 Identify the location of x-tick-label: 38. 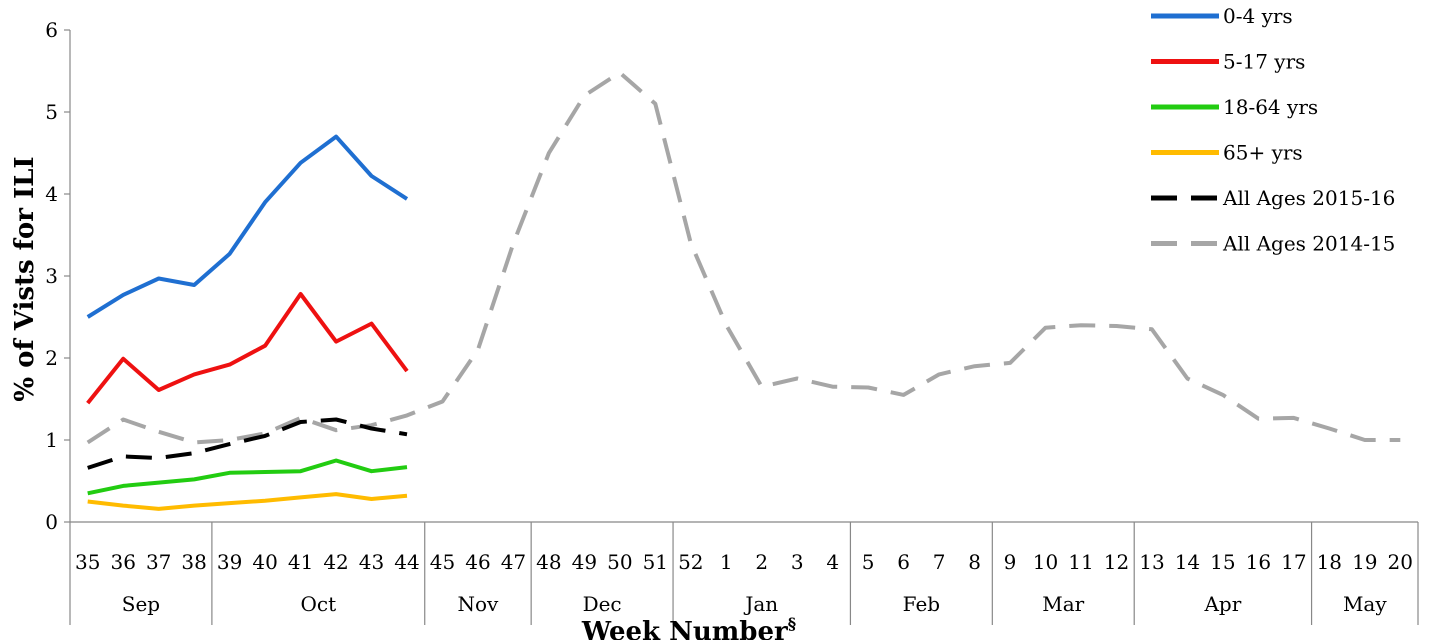
(193, 562).